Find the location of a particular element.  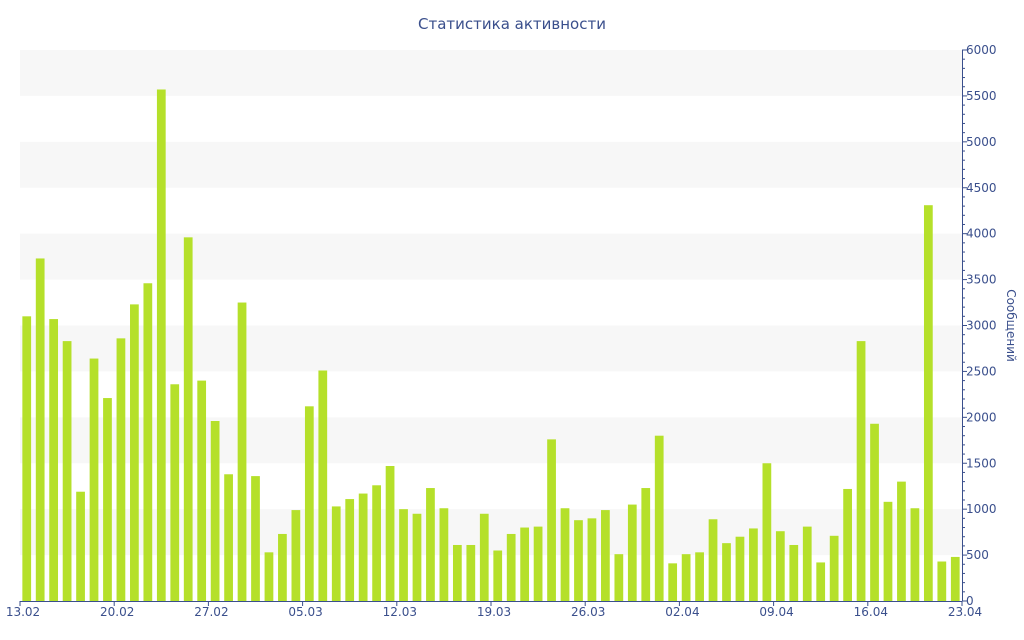

x-tick-label: 19.03 is located at coordinates (494, 612).